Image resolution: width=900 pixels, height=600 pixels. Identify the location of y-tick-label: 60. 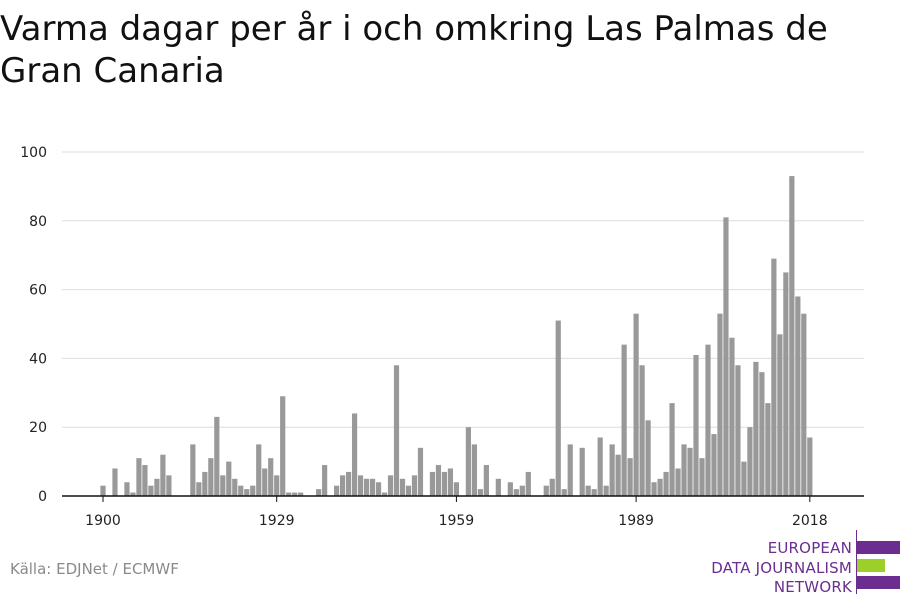
(38, 291).